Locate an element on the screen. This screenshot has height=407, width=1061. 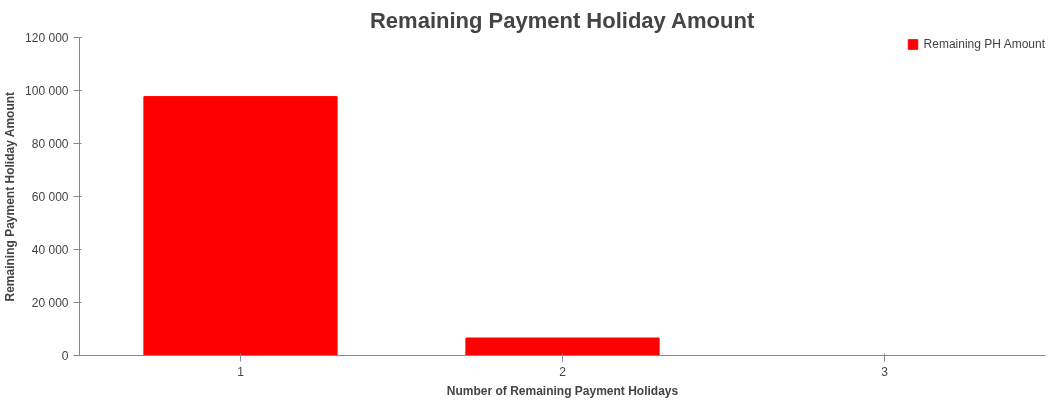
y-tick-label: 80 000 is located at coordinates (50, 143).